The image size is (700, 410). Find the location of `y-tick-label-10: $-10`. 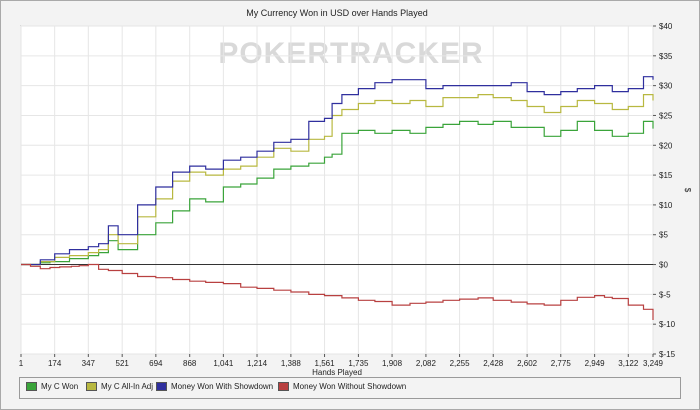

y-tick-label-10: $-10 is located at coordinates (667, 324).